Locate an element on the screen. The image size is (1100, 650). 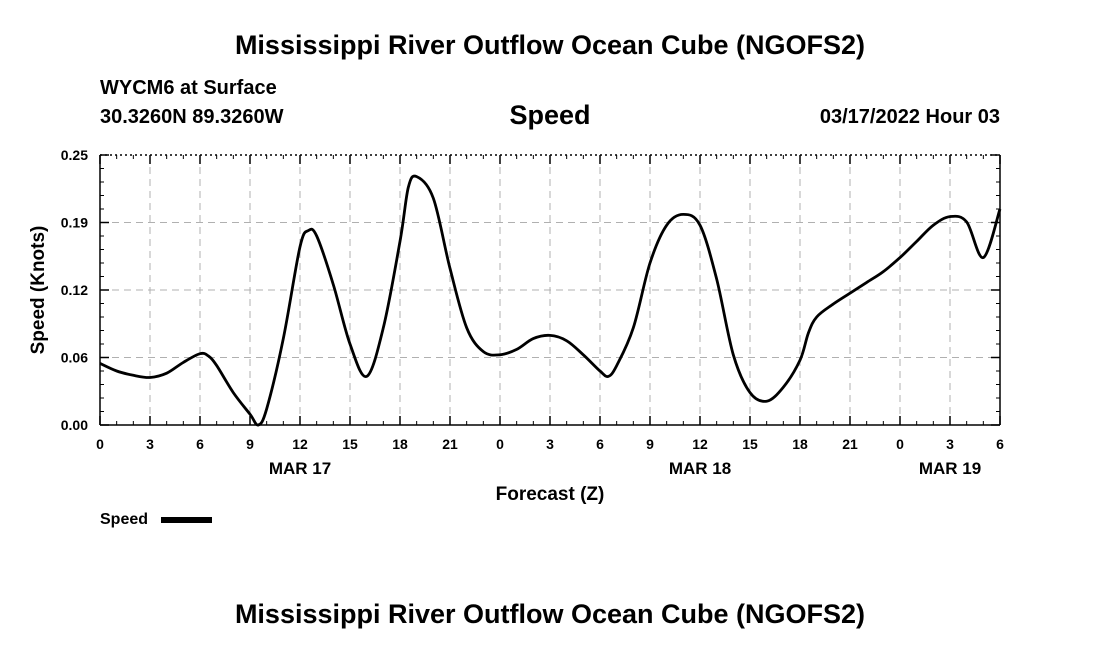
y-tick-label: 0.12 is located at coordinates (74, 290).